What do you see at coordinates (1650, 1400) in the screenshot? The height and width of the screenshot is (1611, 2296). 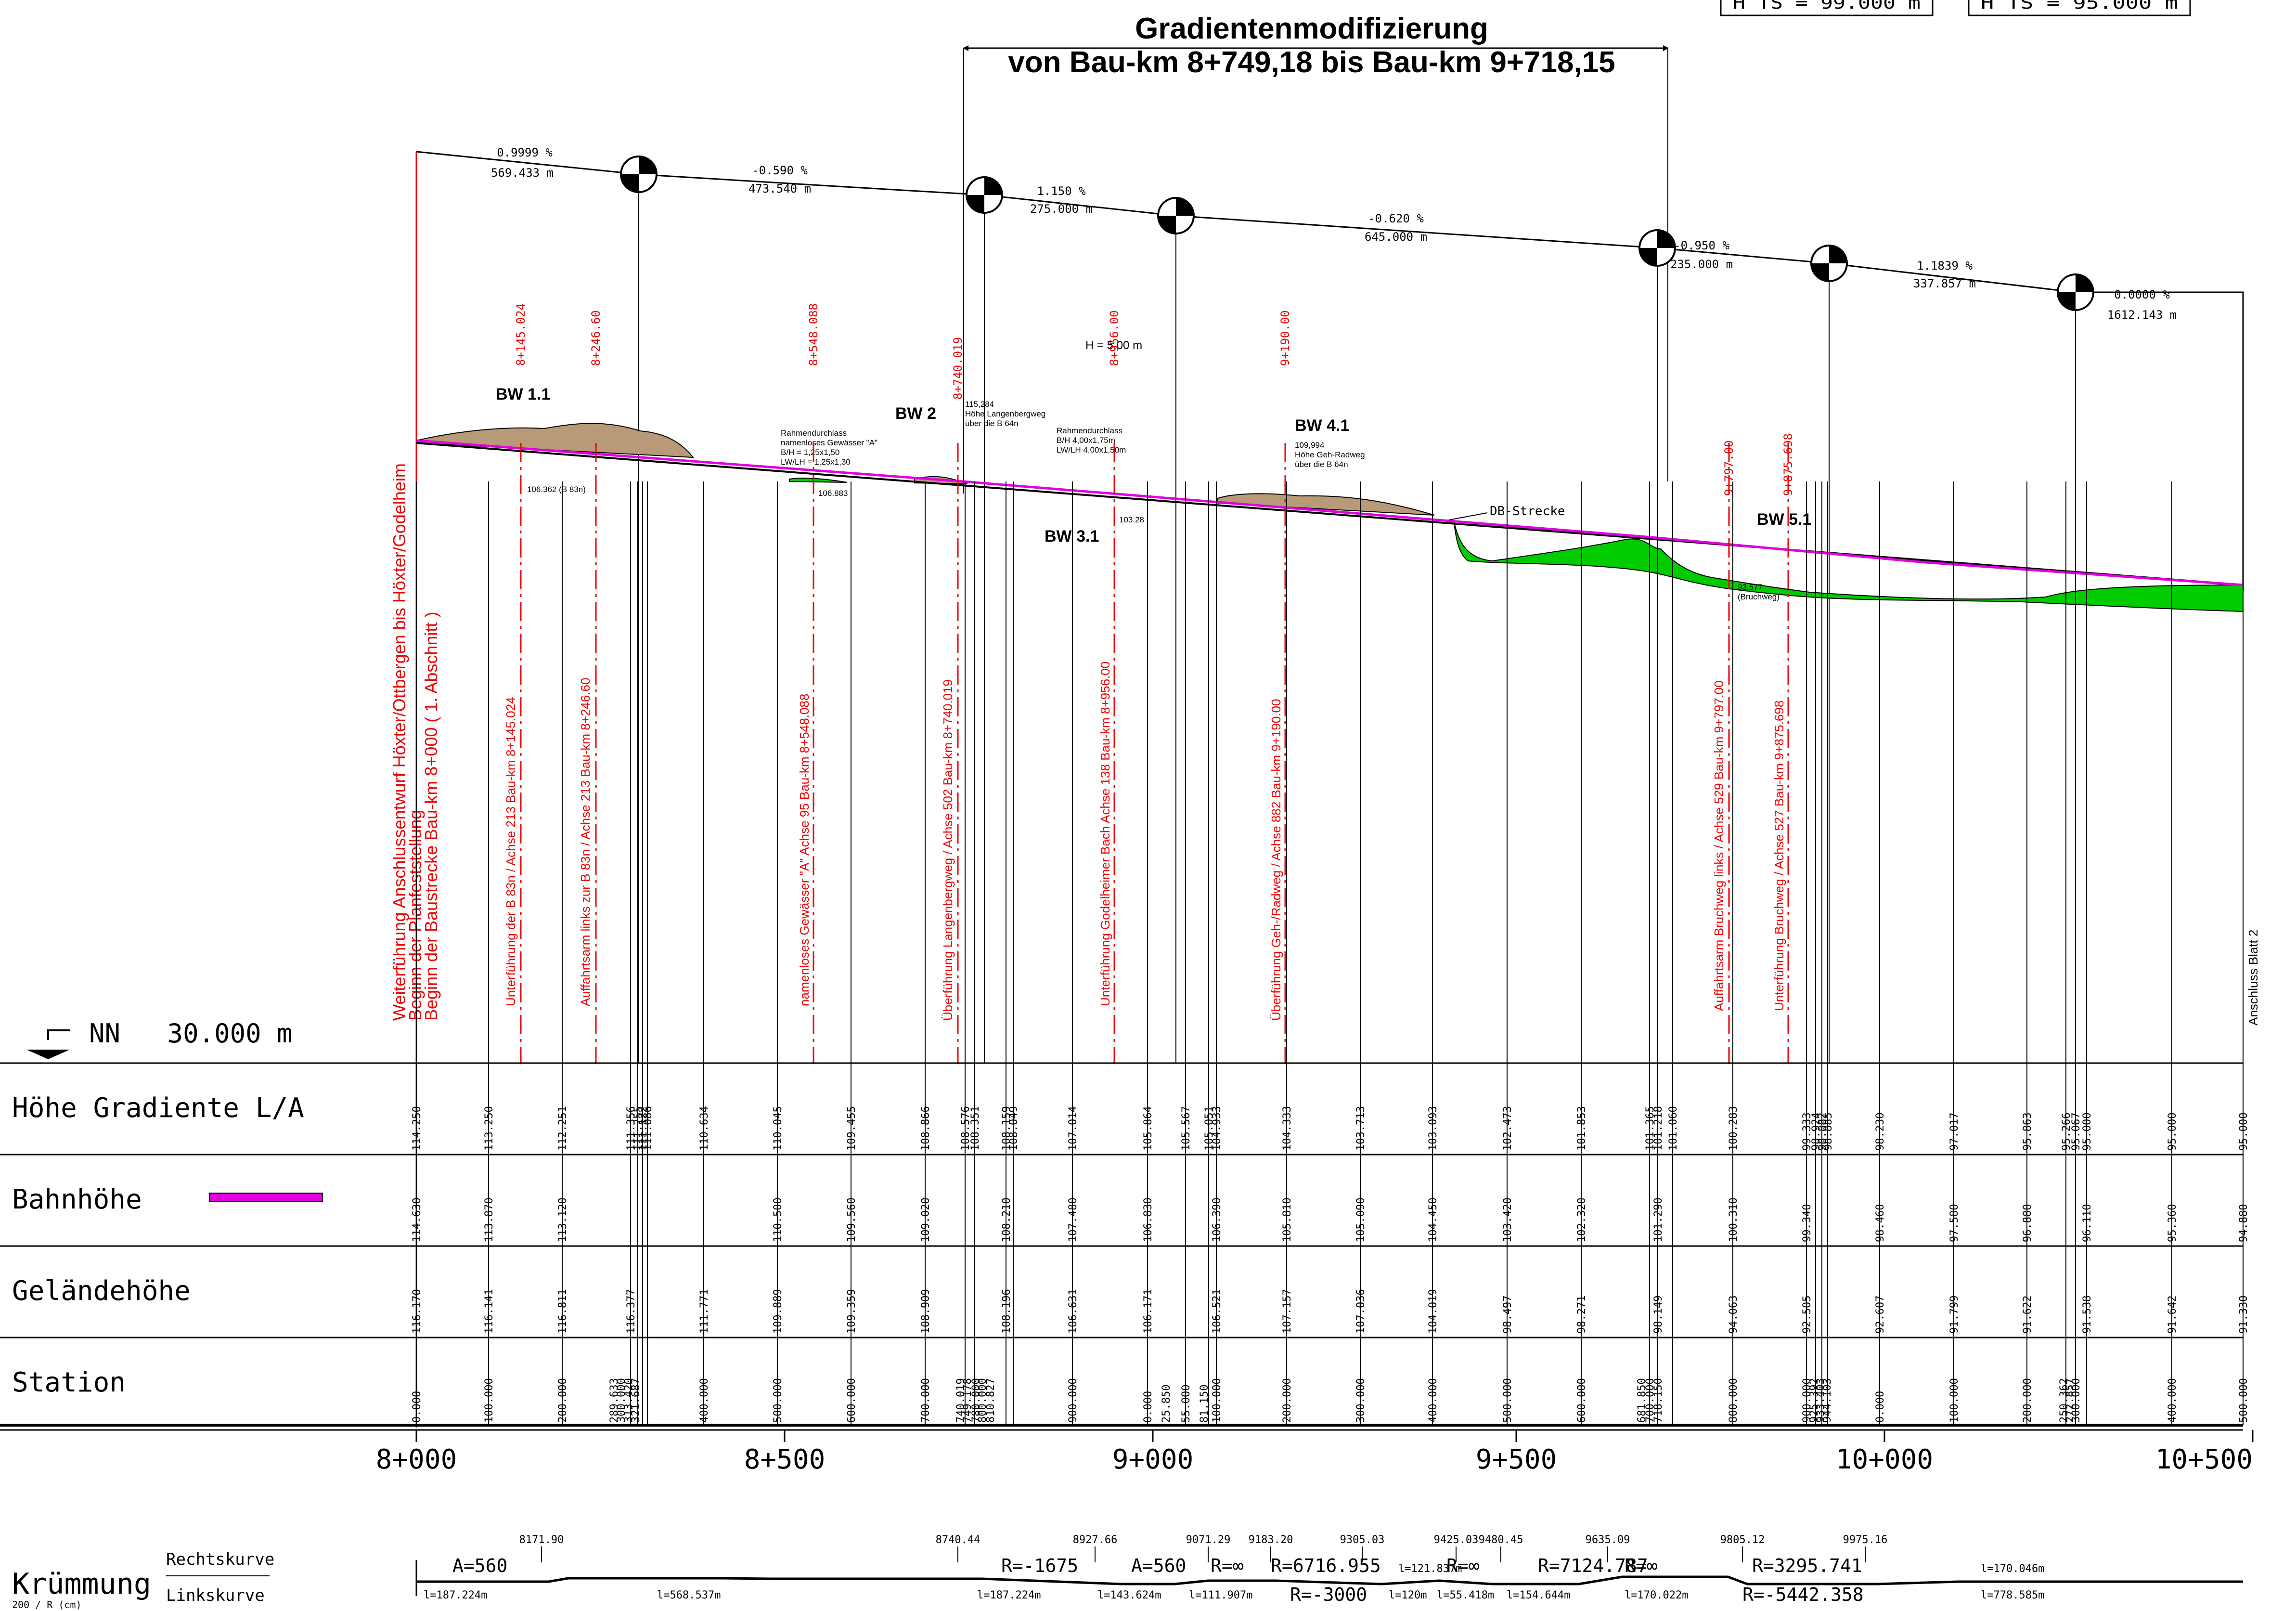 I see `station-cell: 700.000` at bounding box center [1650, 1400].